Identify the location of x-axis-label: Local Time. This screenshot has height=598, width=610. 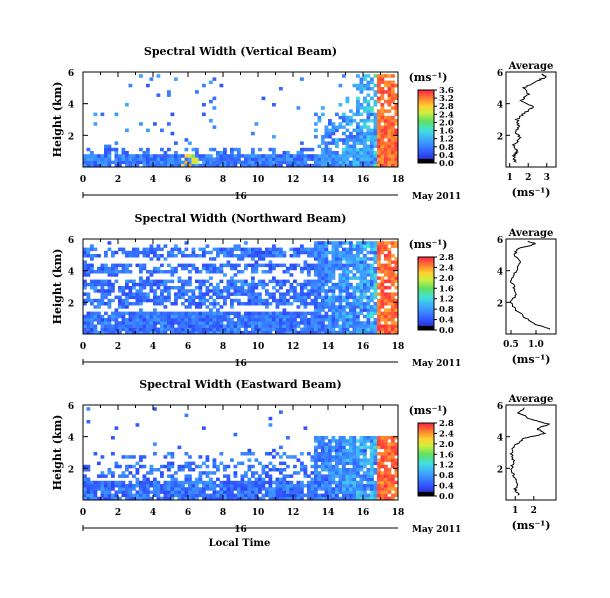
(240, 543).